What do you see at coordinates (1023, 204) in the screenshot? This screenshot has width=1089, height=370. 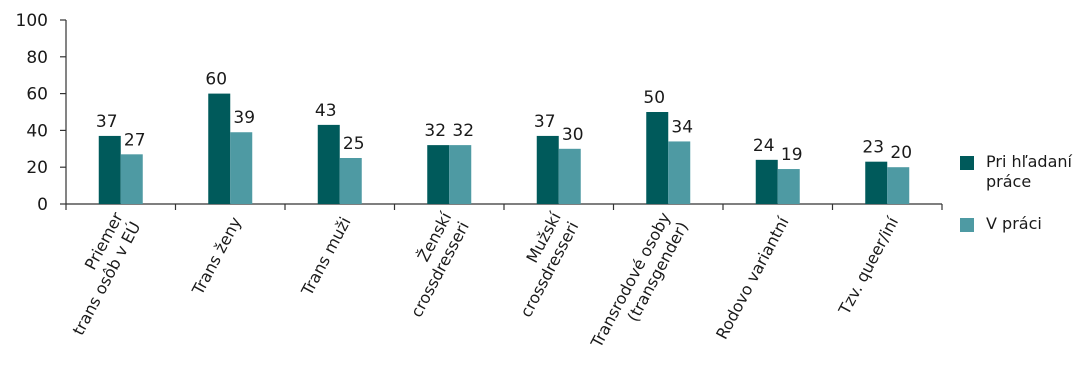 I see `chart-legend: Pri hľadaní práce V práci` at bounding box center [1023, 204].